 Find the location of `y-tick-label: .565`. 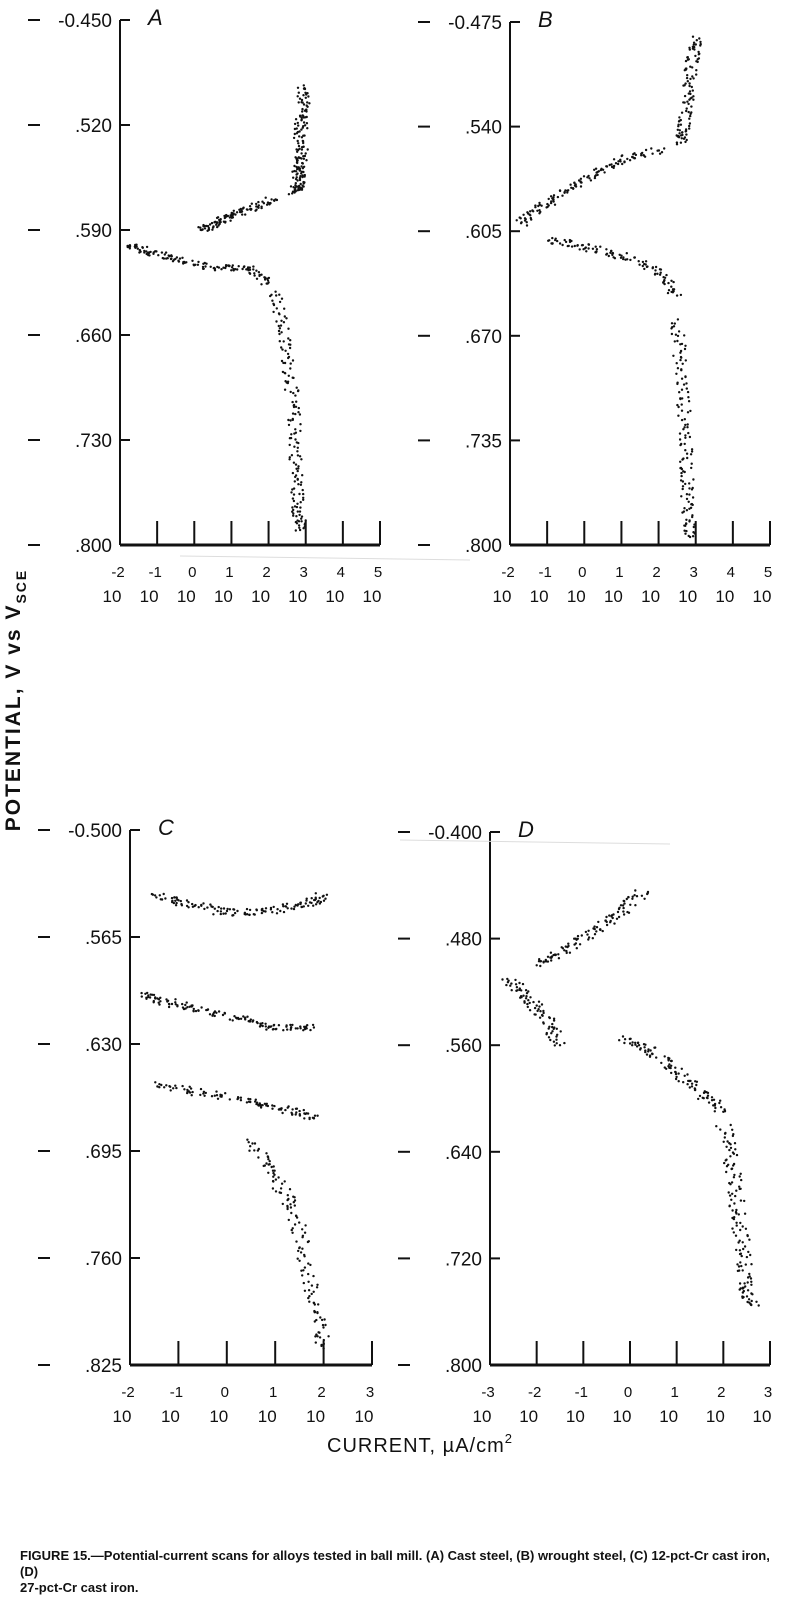

y-tick-label: .565 is located at coordinates (103, 938).